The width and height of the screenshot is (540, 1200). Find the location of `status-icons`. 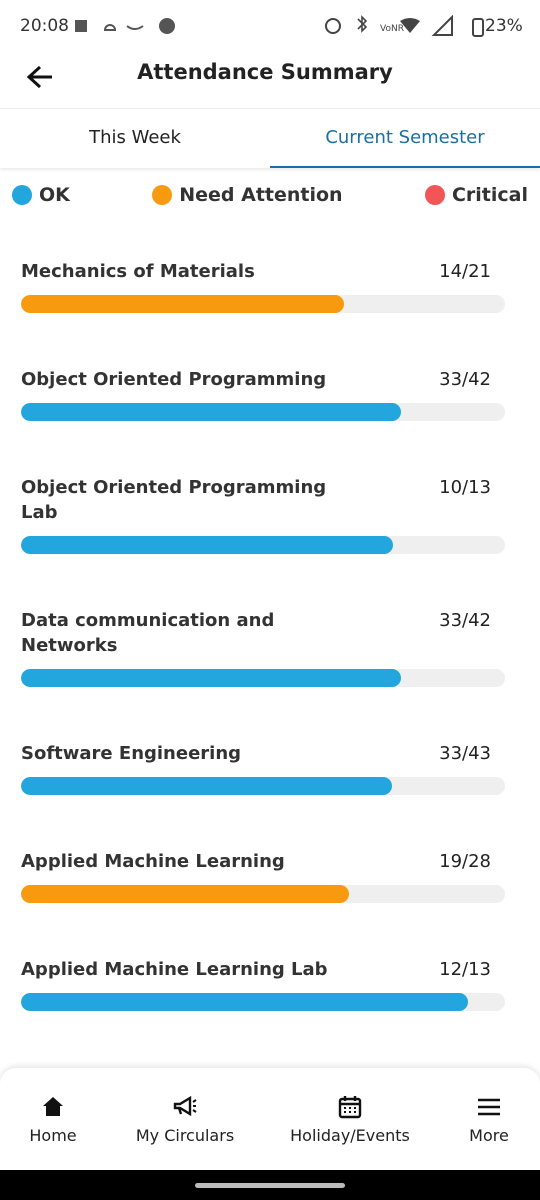

status-icons is located at coordinates (125, 26).